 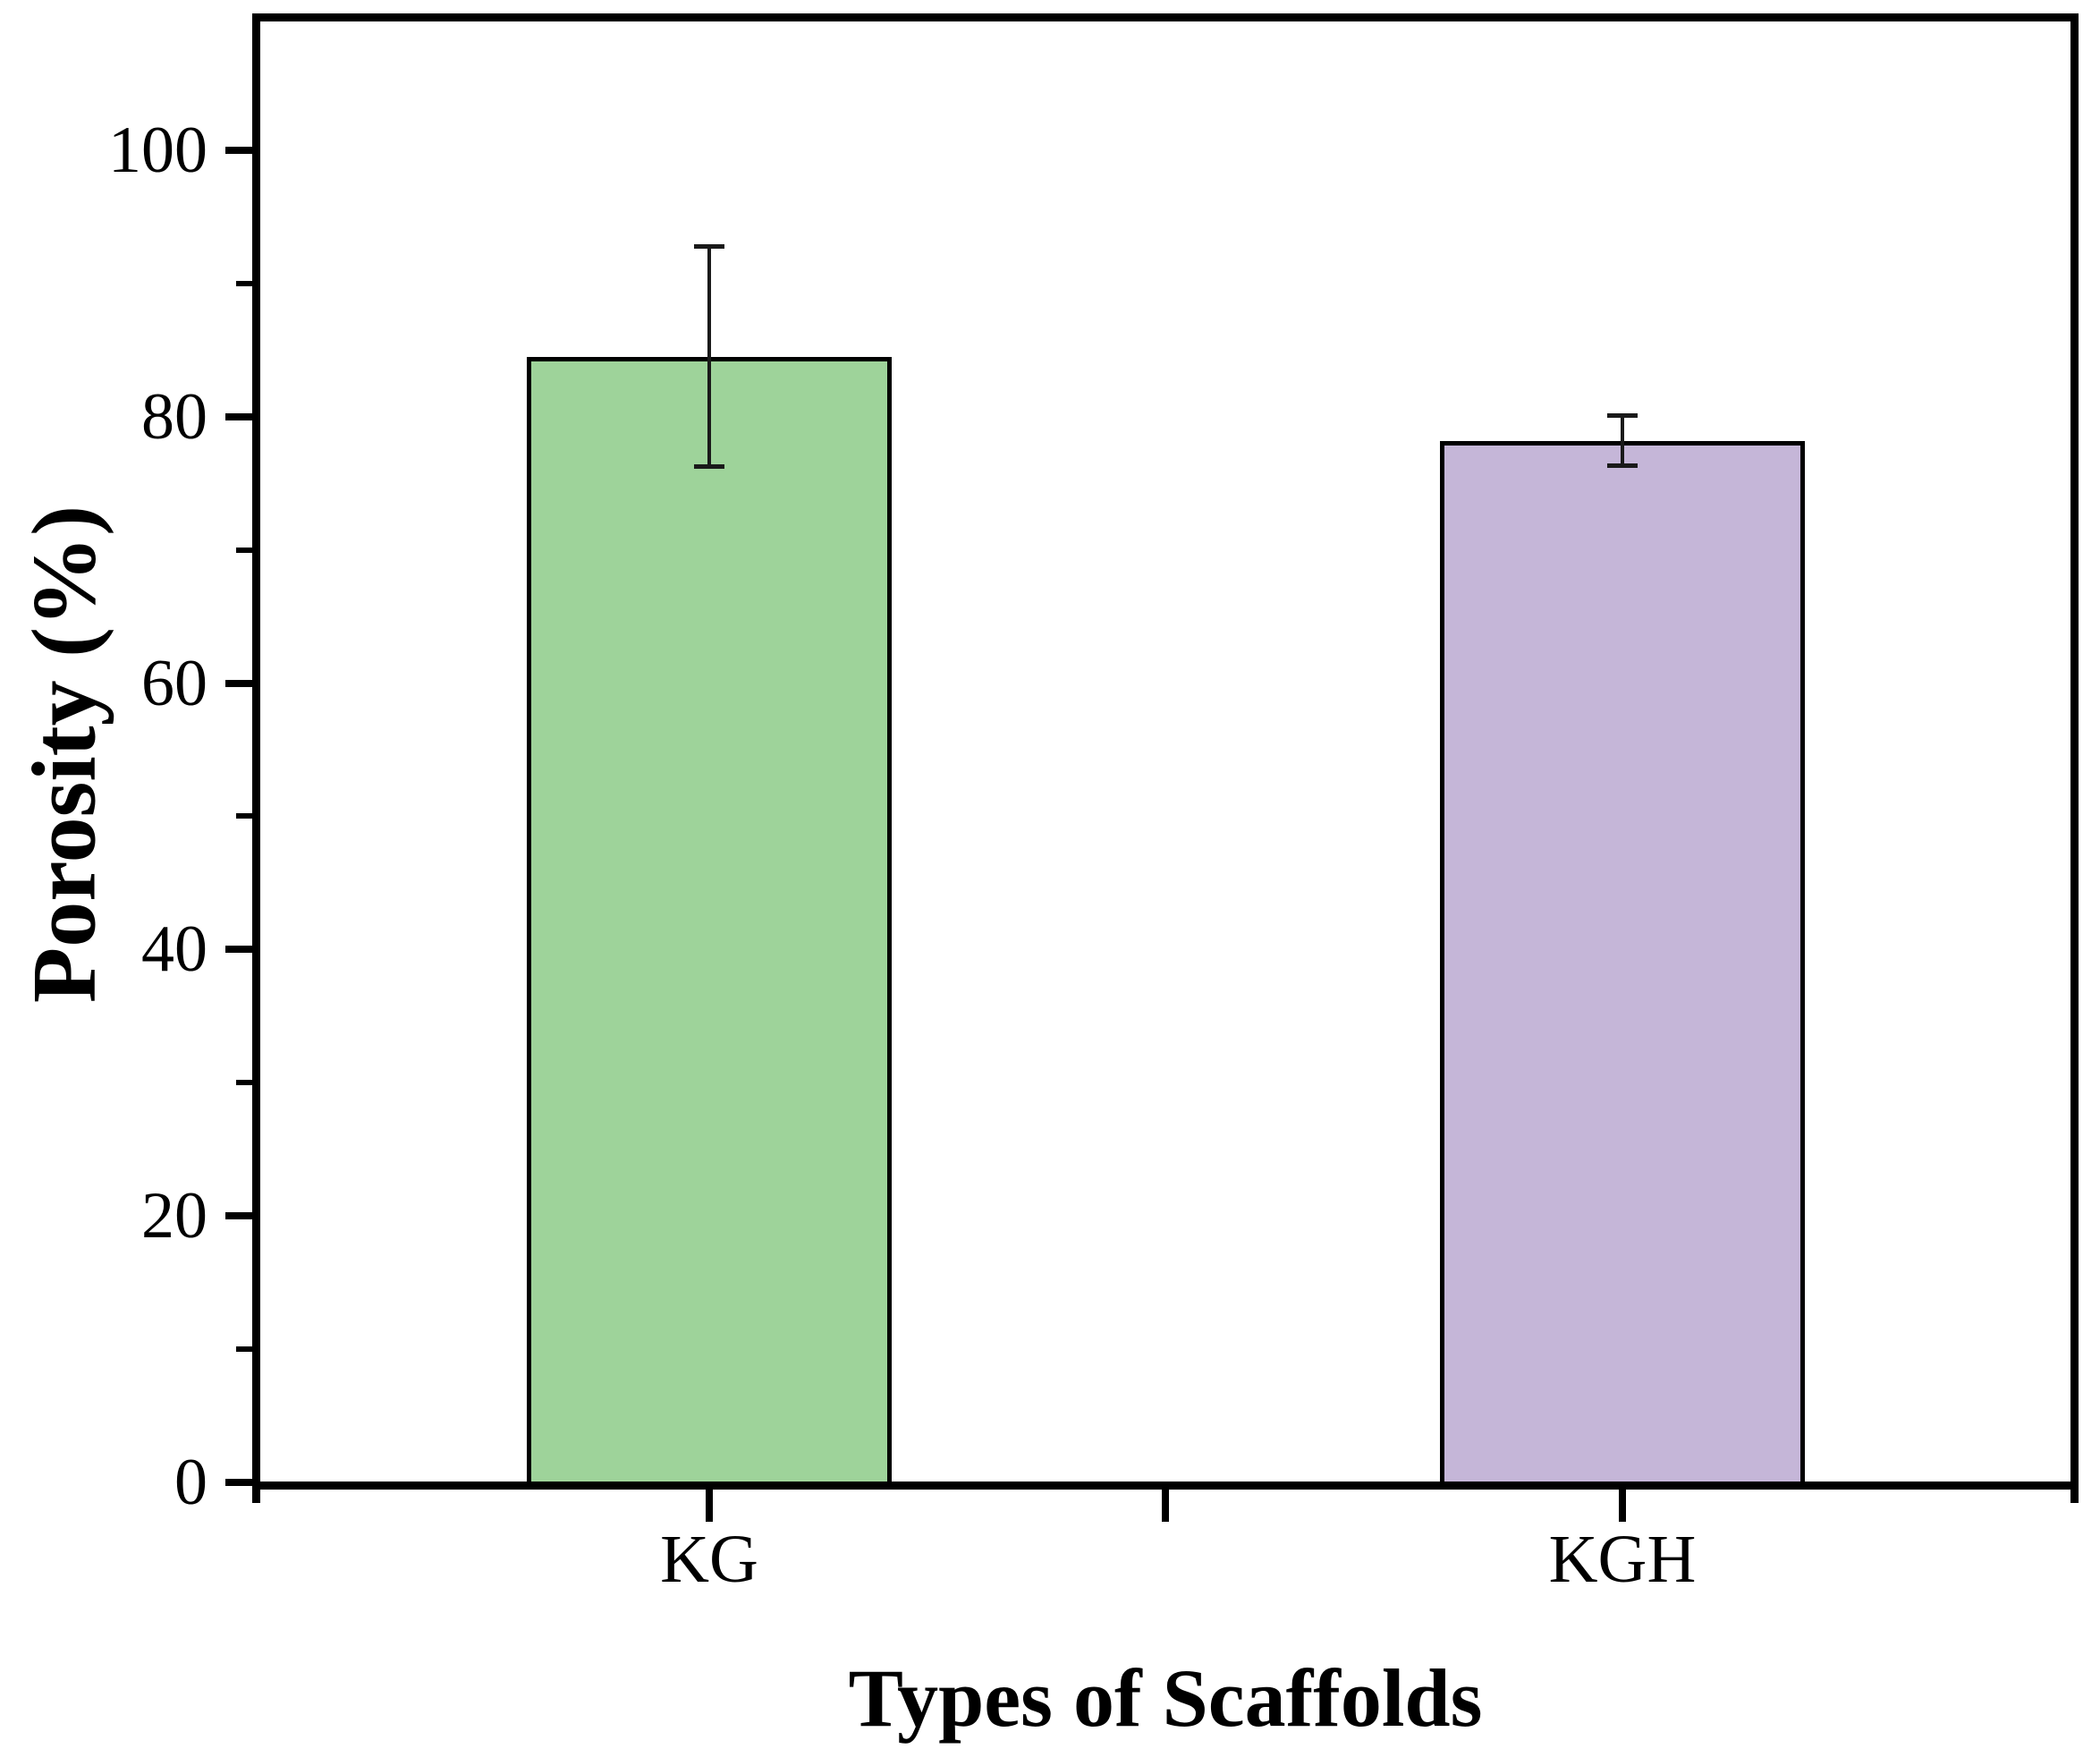 I want to click on error-bar-cap-bottom-kgh, so click(x=1622, y=465).